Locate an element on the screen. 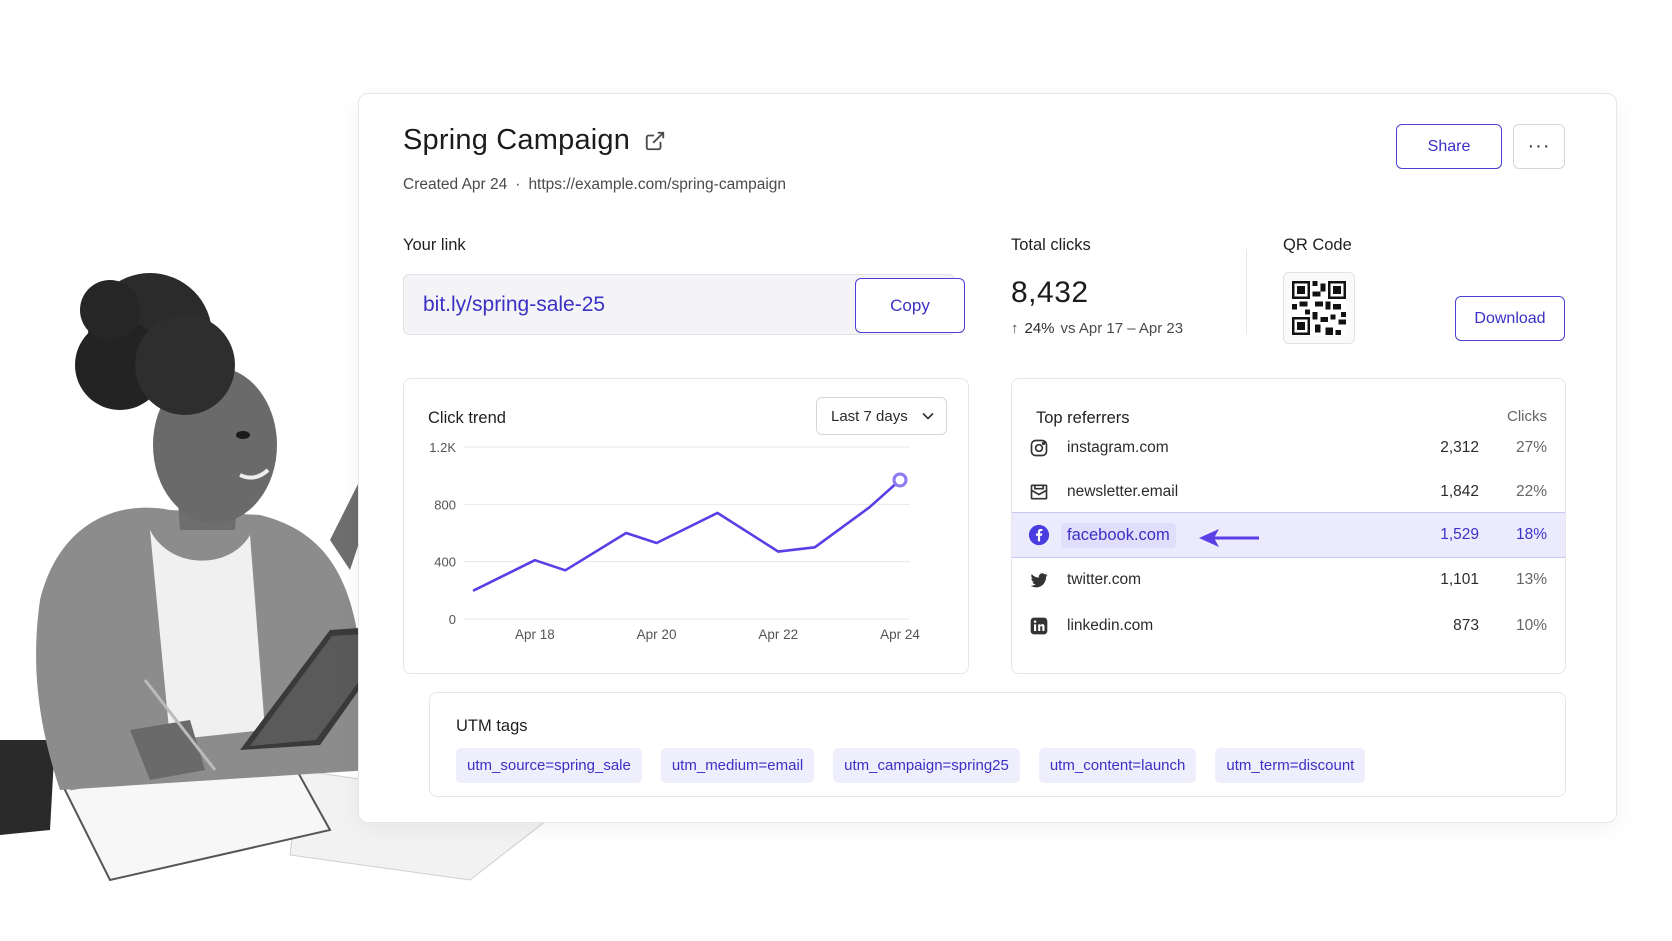 This screenshot has height=941, width=1672. referrer-row-instagram: instagram.com 2,312 27% is located at coordinates (1288, 448).